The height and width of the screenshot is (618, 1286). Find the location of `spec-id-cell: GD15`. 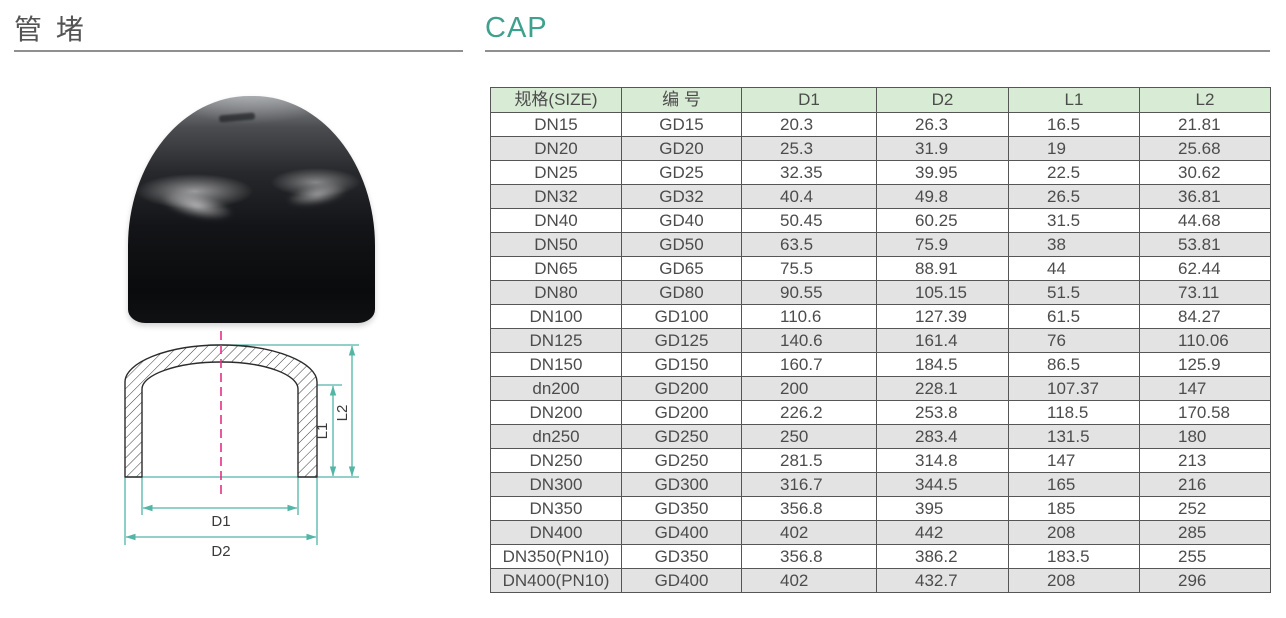

spec-id-cell: GD15 is located at coordinates (681, 124).